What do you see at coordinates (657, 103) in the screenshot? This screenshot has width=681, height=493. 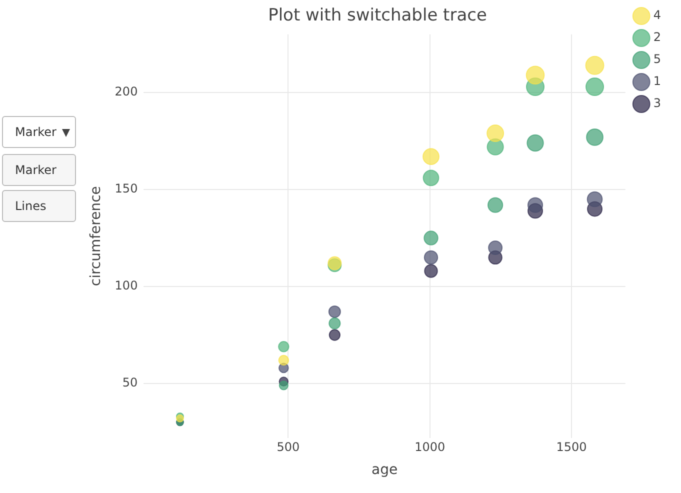 I see `legend-label: 3` at bounding box center [657, 103].